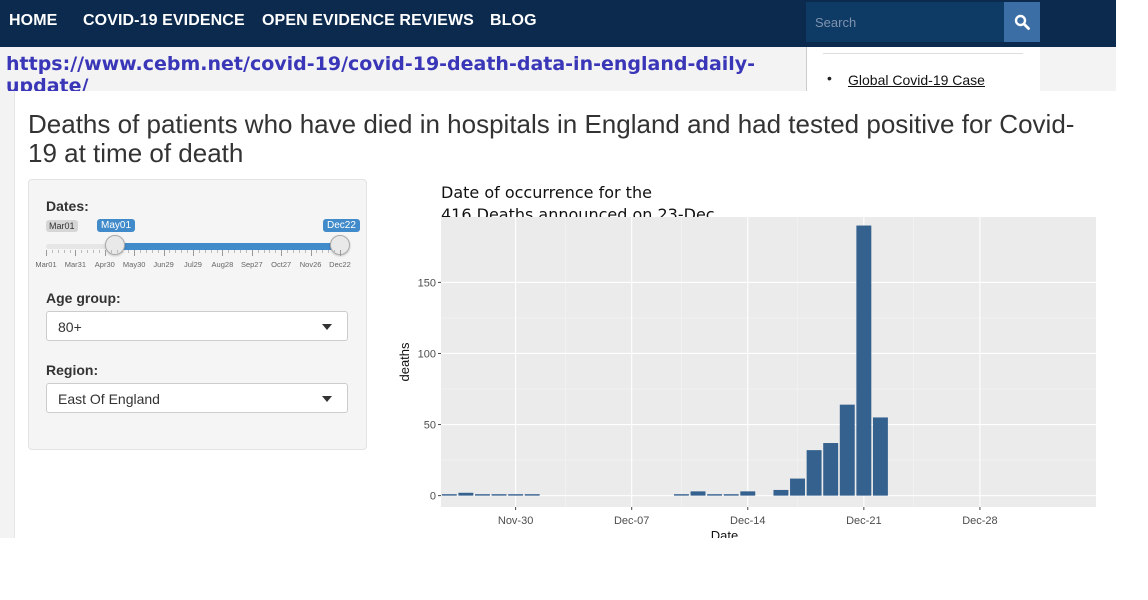  I want to click on sidebar-divider, so click(923, 53).